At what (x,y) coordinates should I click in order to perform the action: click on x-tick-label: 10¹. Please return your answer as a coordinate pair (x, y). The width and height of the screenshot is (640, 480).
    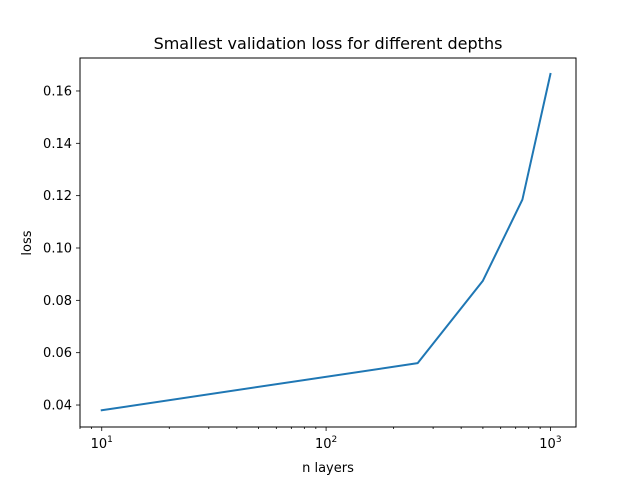
    Looking at the image, I should click on (102, 443).